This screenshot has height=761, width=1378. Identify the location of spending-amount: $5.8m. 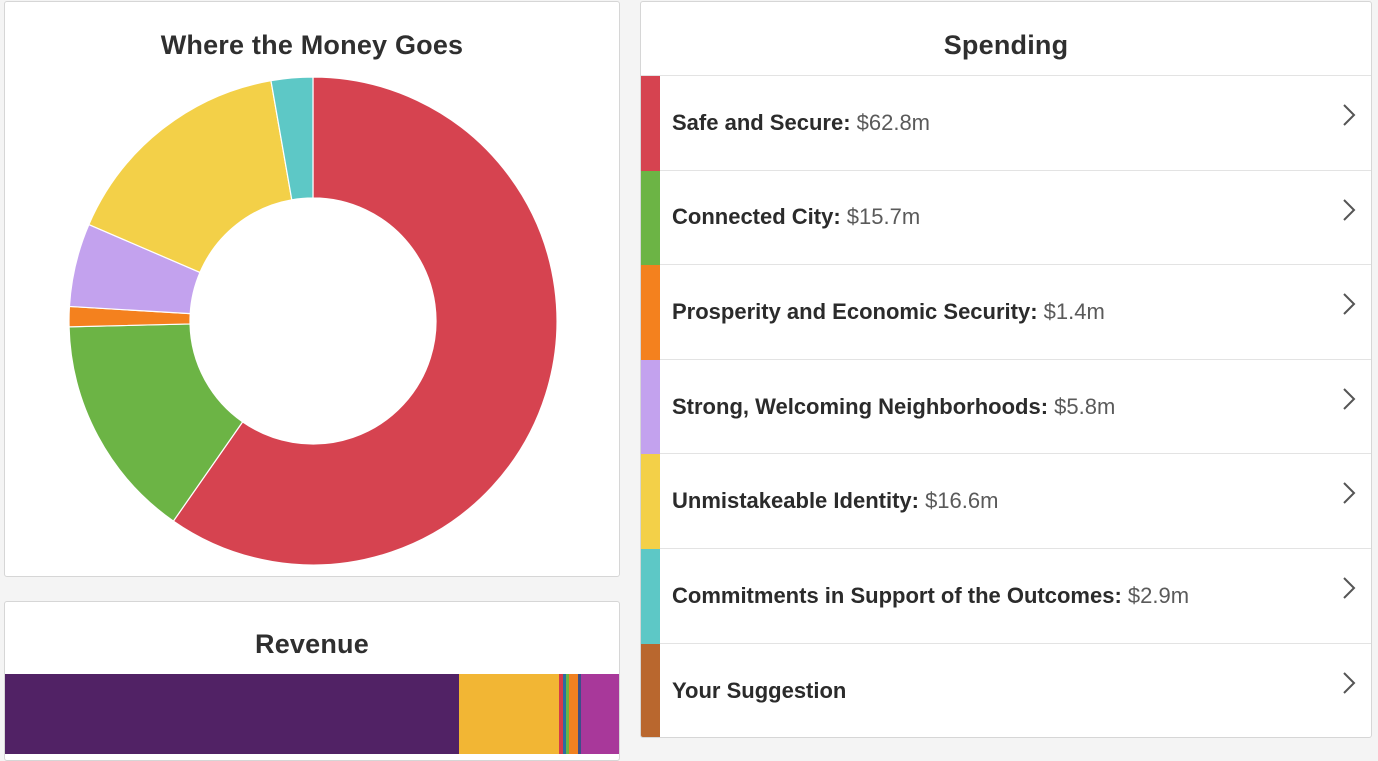
(1082, 406).